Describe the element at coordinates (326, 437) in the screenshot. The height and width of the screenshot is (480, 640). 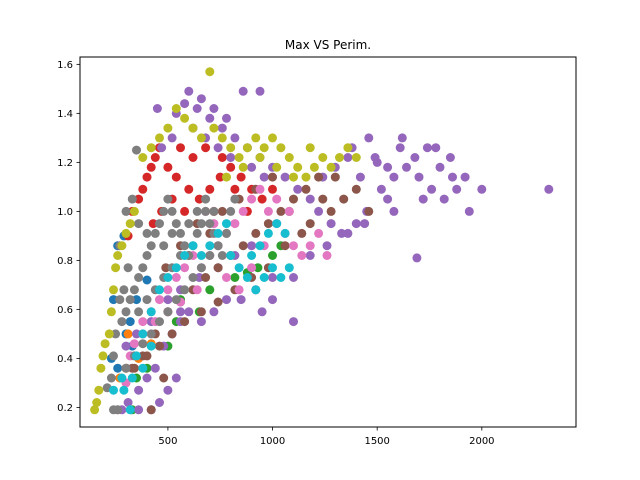
I see `x-axis: 500 1000 1500 2000` at that location.